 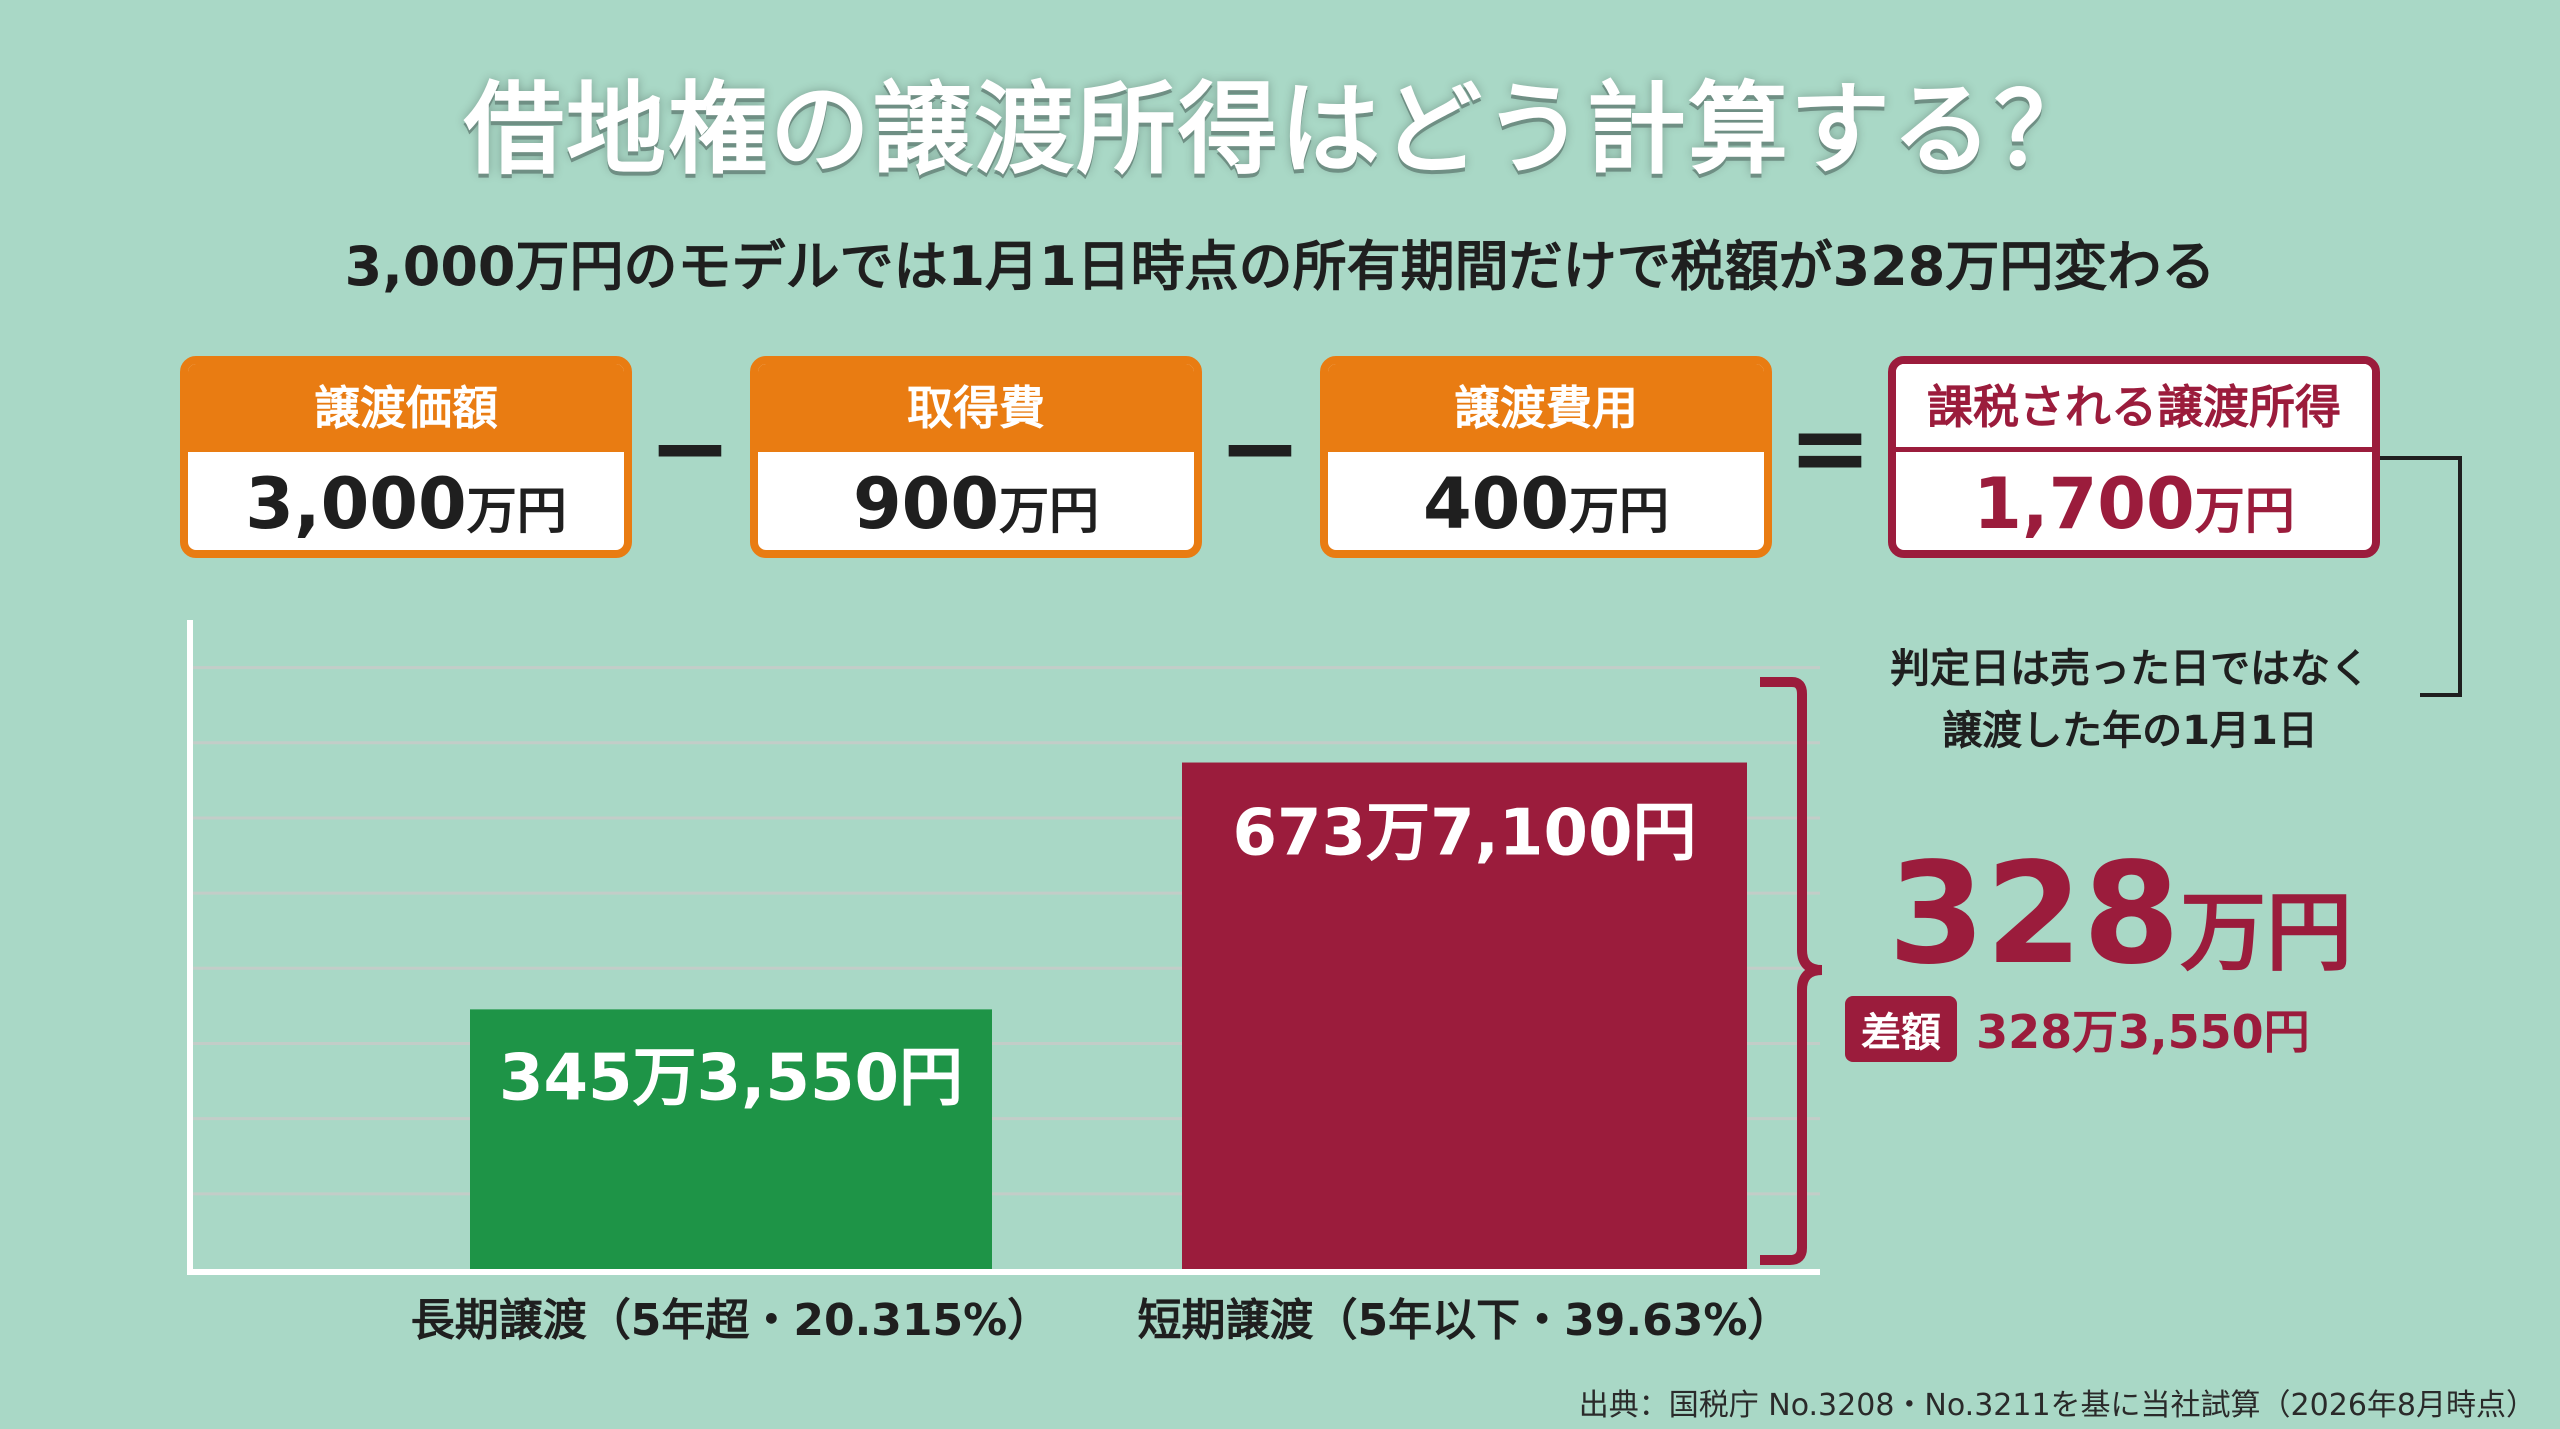 I want to click on formula-box-value: 900万円, so click(x=976, y=504).